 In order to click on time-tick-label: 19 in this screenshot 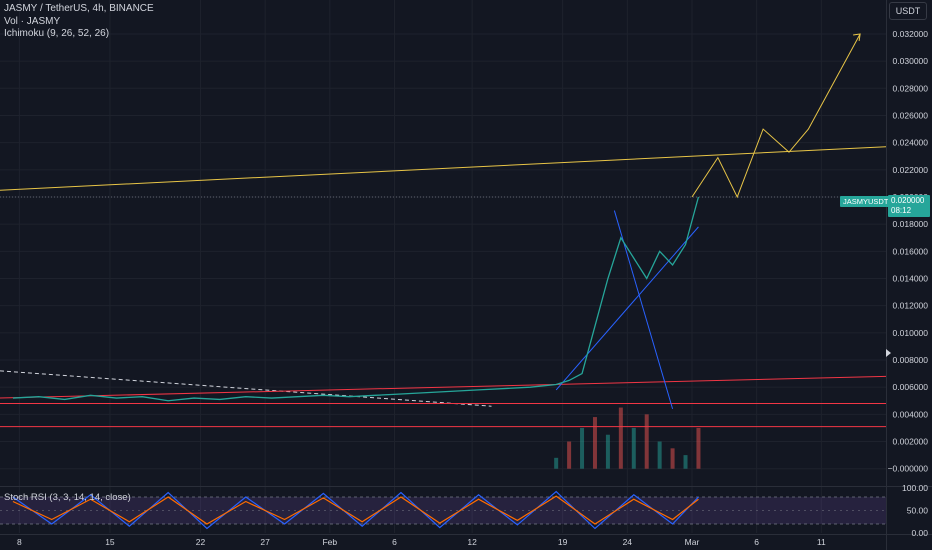, I will do `click(563, 542)`.